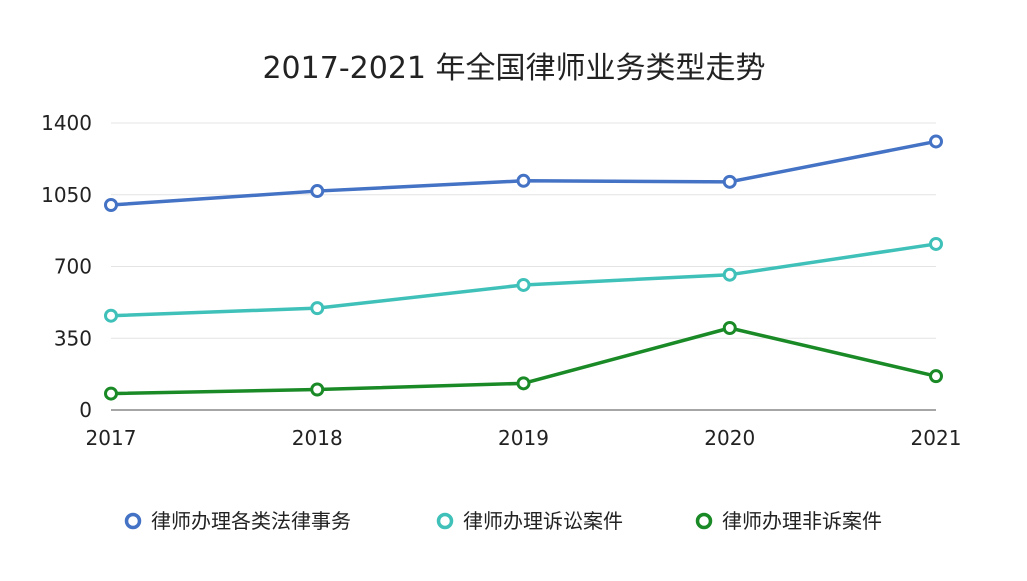 The height and width of the screenshot is (581, 1027). I want to click on x-tick-label: 2018, so click(317, 438).